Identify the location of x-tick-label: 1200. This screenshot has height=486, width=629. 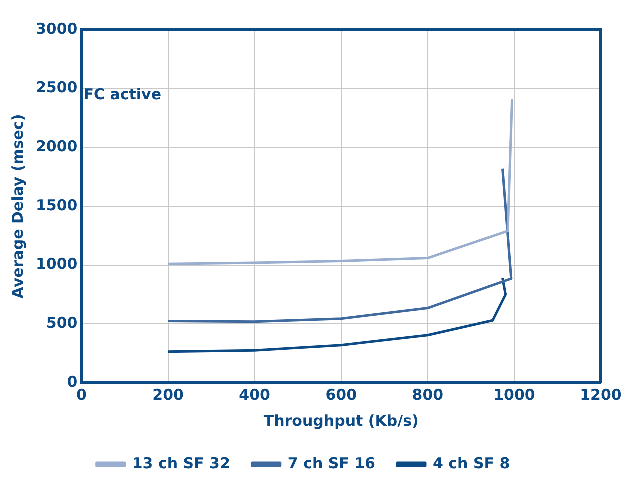
(601, 395).